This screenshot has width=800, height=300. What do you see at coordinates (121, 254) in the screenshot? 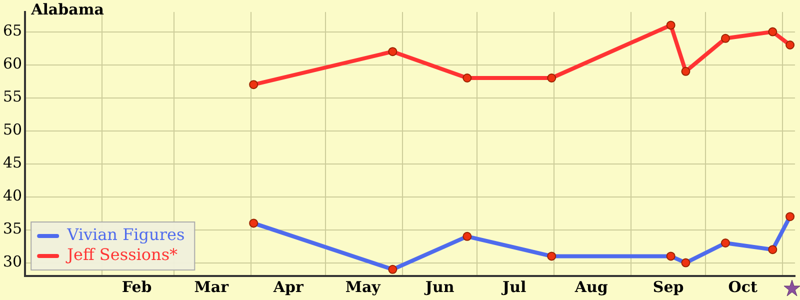
I see `legend-label: Jeff Sessions*` at bounding box center [121, 254].